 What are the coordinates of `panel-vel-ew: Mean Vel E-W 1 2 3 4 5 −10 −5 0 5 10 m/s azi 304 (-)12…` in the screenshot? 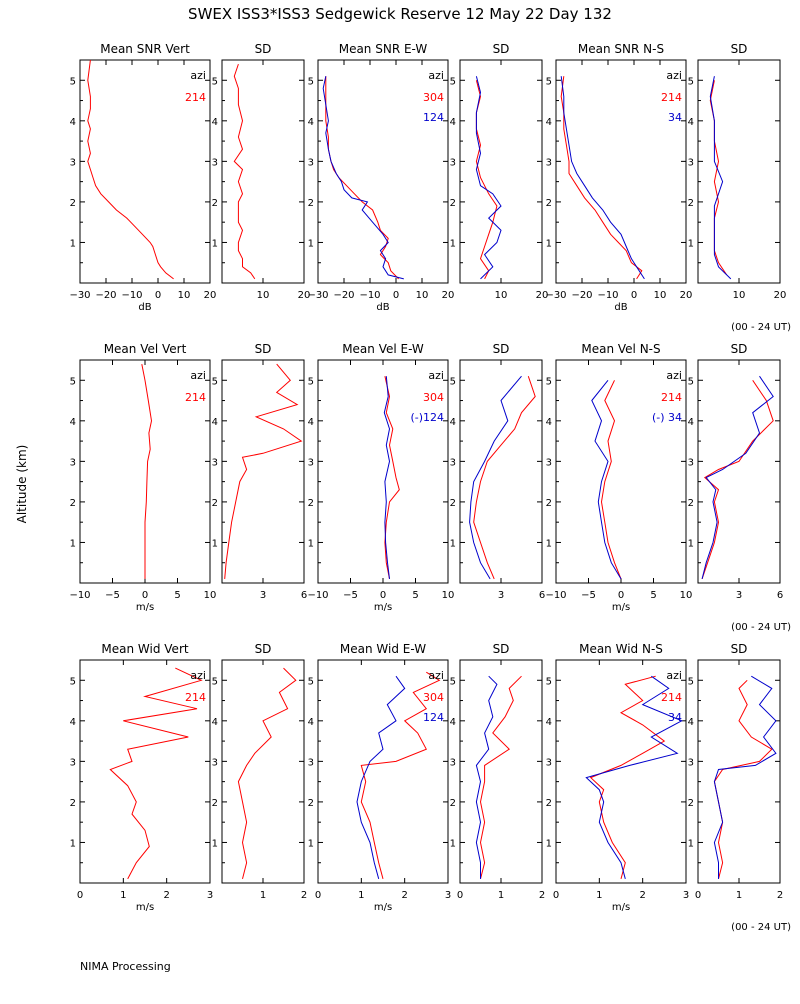 It's located at (380, 477).